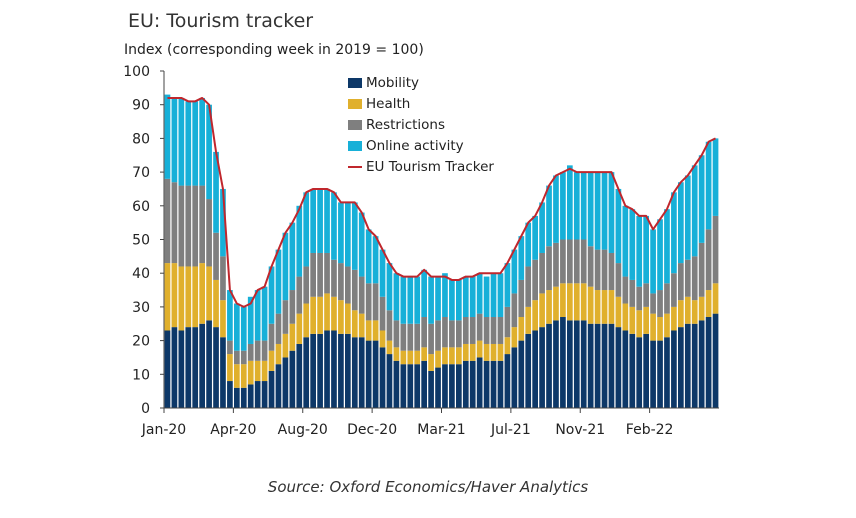 Image resolution: width=856 pixels, height=518 pixels. Describe the element at coordinates (580, 430) in the screenshot. I see `x-tick-label: Nov-21` at that location.